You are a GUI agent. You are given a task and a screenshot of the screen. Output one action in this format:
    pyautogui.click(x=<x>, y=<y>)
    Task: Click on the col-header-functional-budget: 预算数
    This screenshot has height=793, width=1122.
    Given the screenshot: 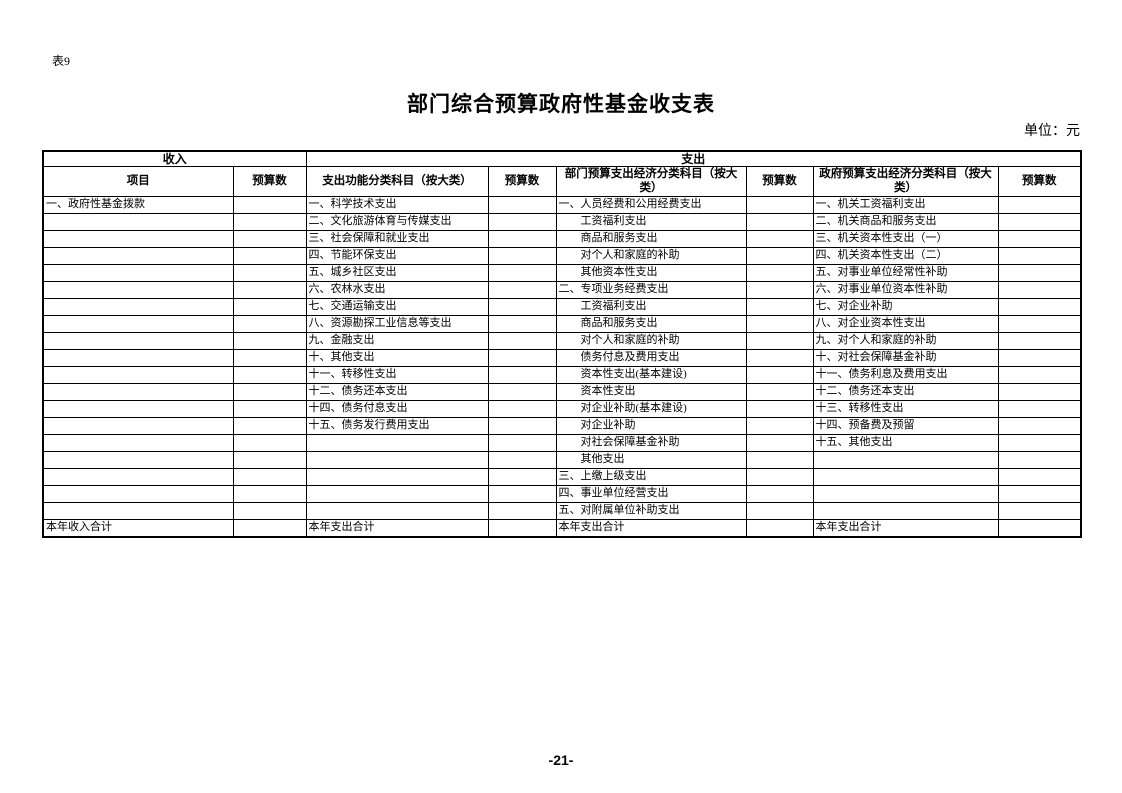 What is the action you would take?
    pyautogui.click(x=522, y=181)
    